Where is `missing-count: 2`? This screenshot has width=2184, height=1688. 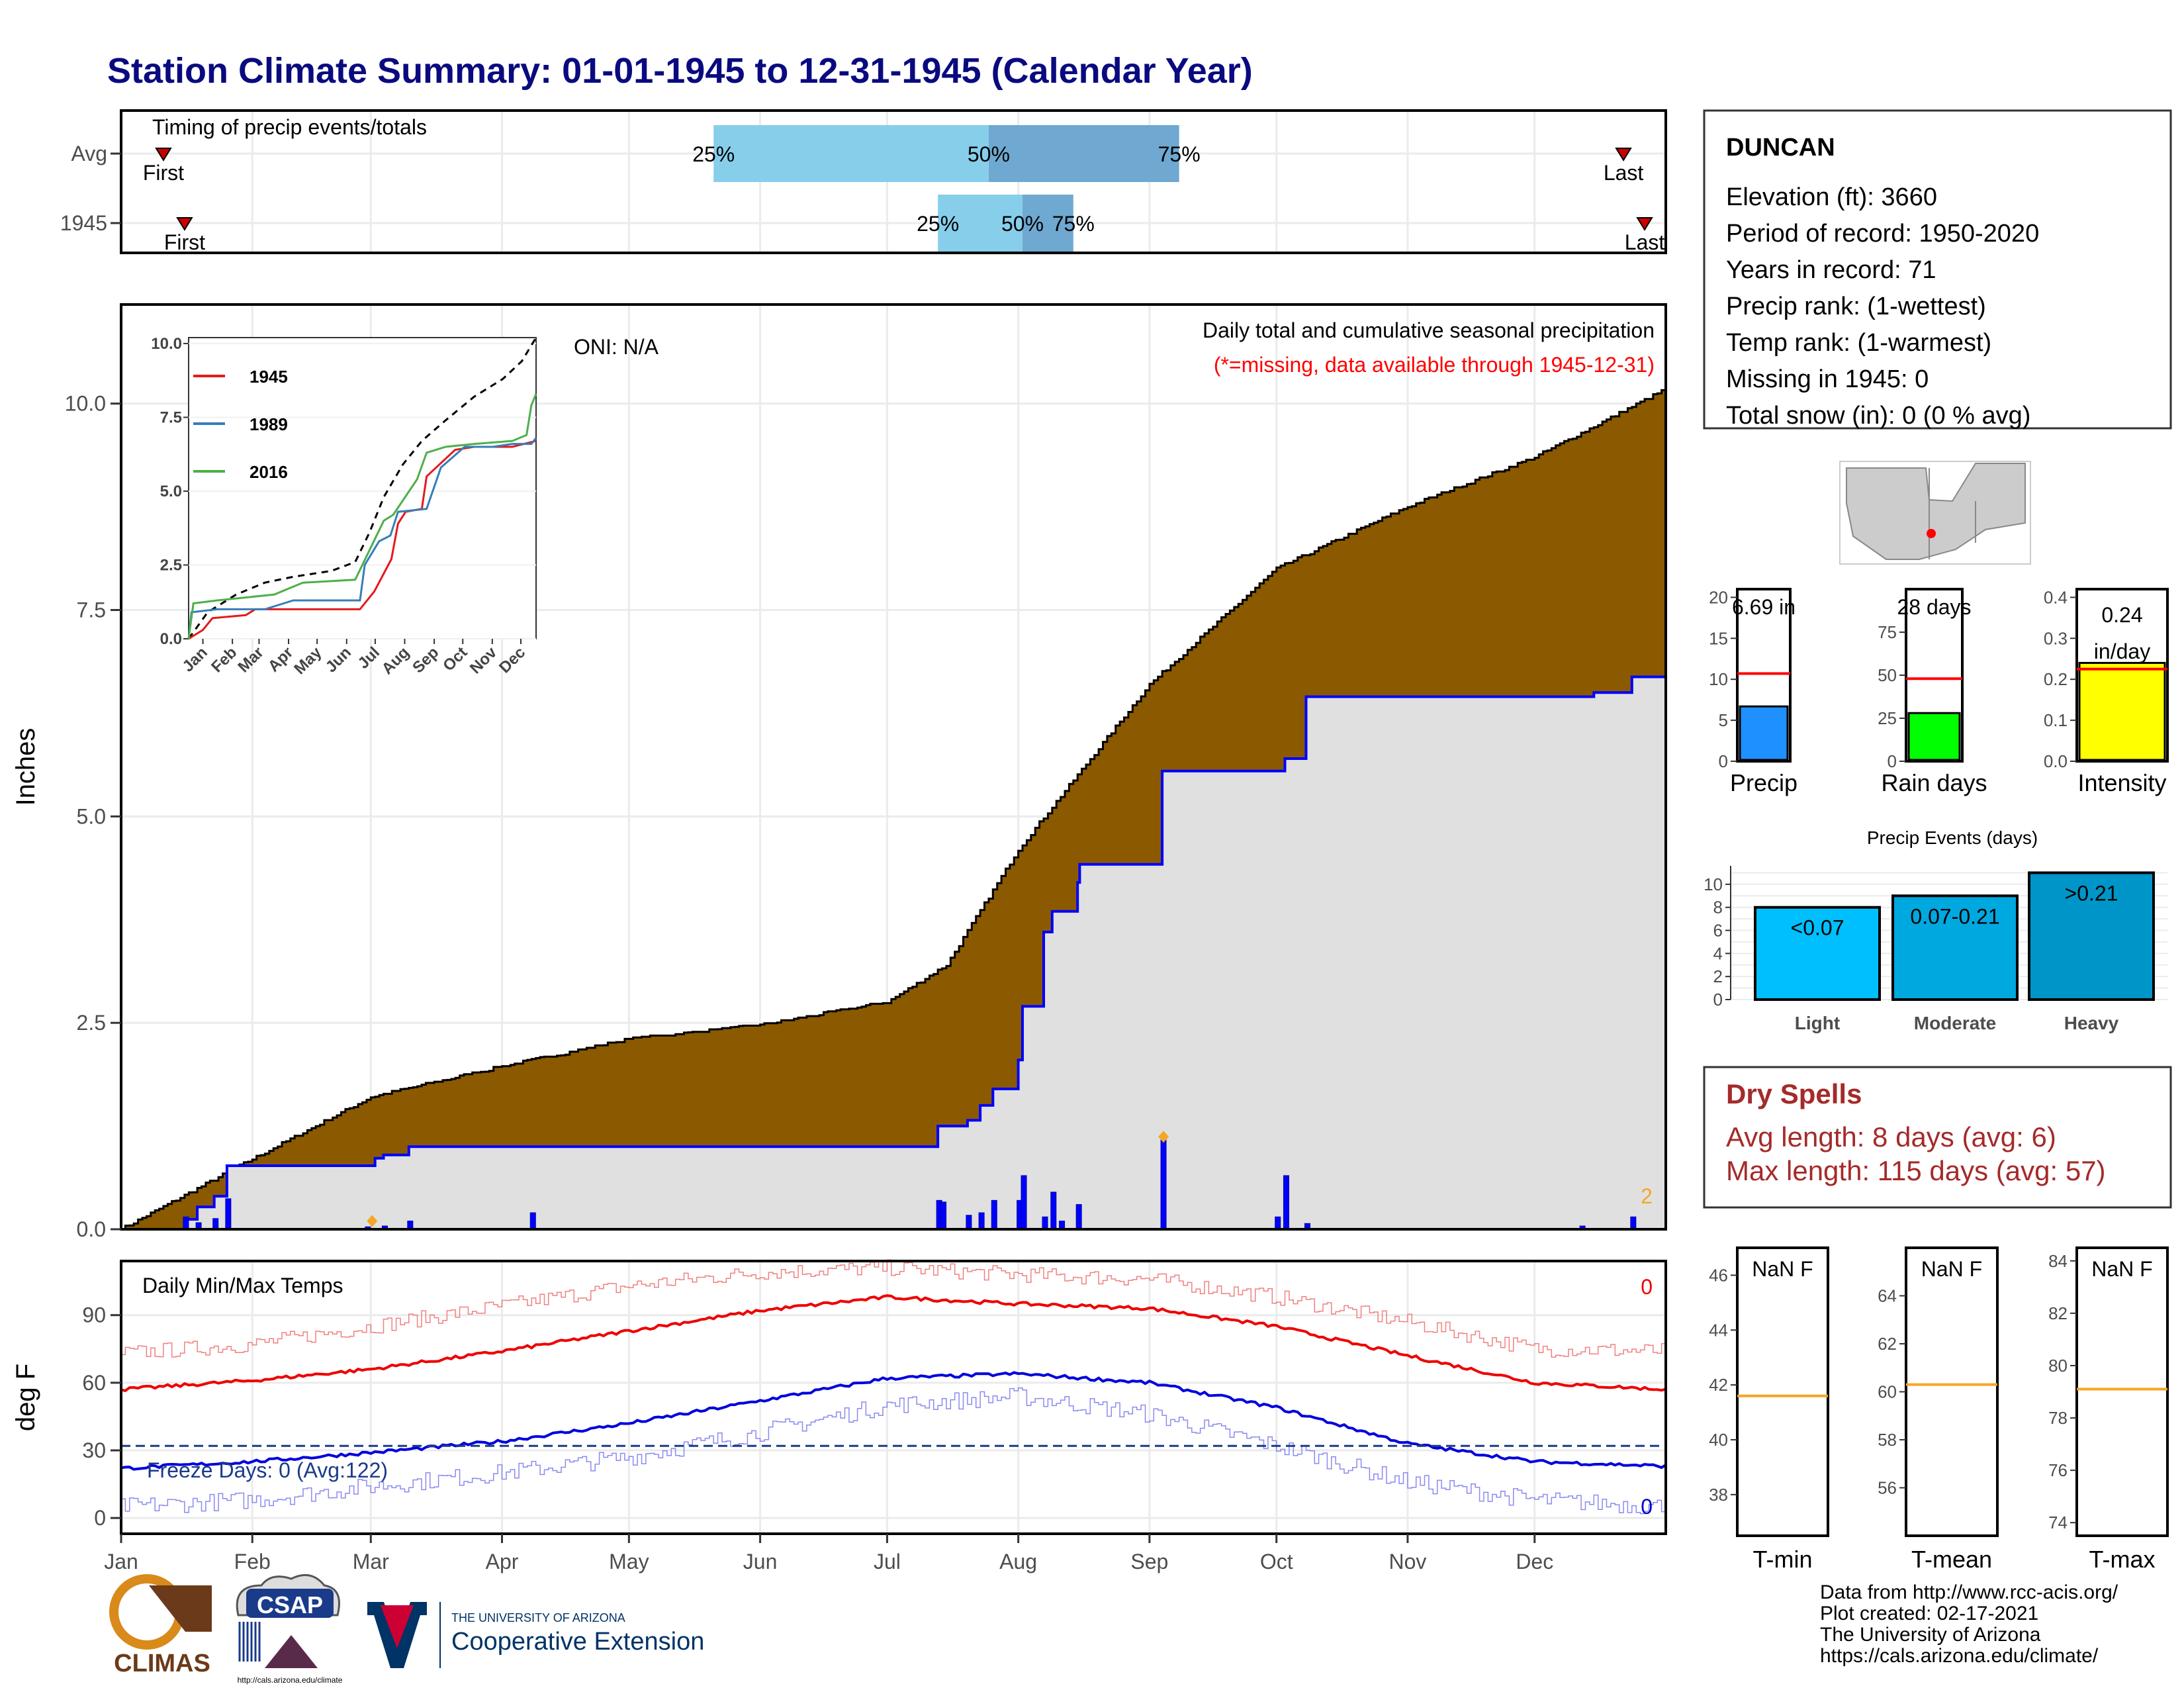
missing-count: 2 is located at coordinates (1647, 1196).